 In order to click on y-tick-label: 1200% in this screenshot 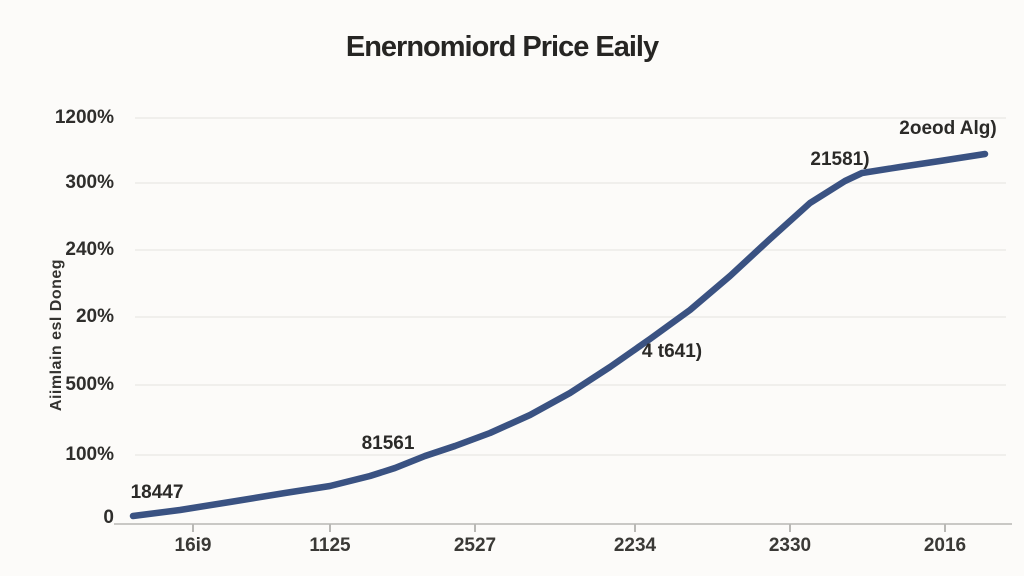, I will do `click(84, 117)`.